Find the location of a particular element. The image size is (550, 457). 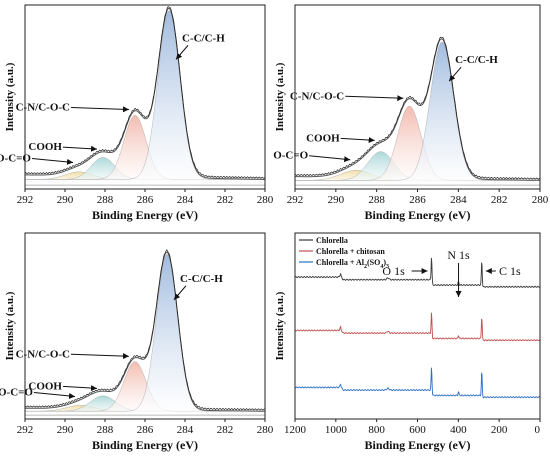

legend-al-part: 3 is located at coordinates (387, 267).